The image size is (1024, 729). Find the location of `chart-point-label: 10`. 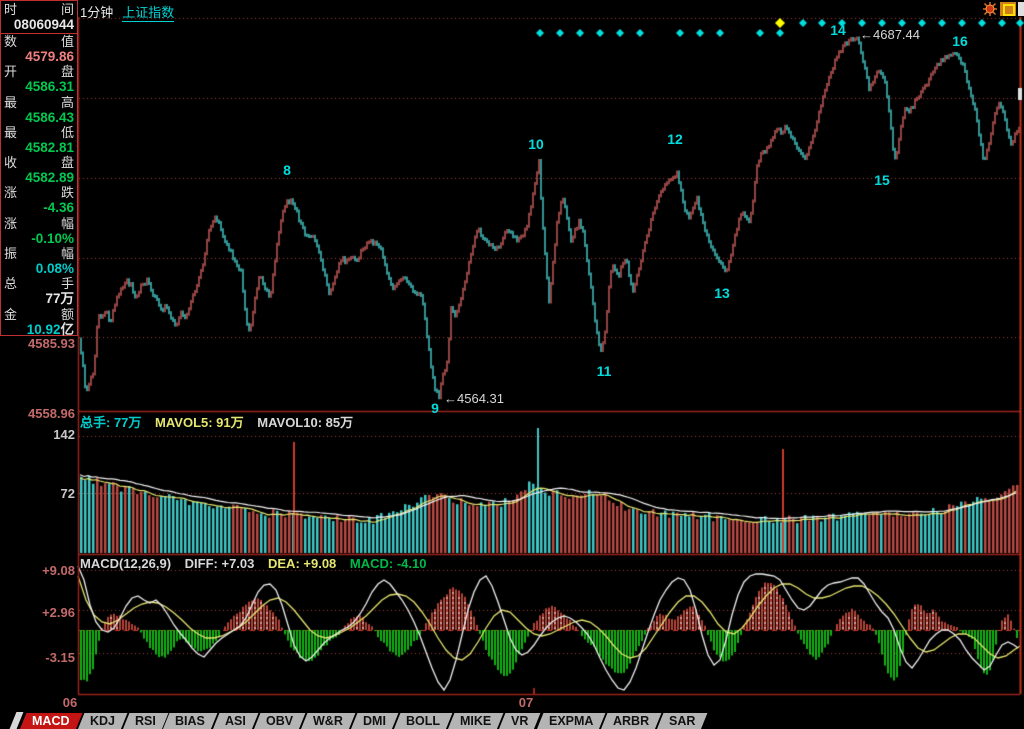

chart-point-label: 10 is located at coordinates (536, 144).